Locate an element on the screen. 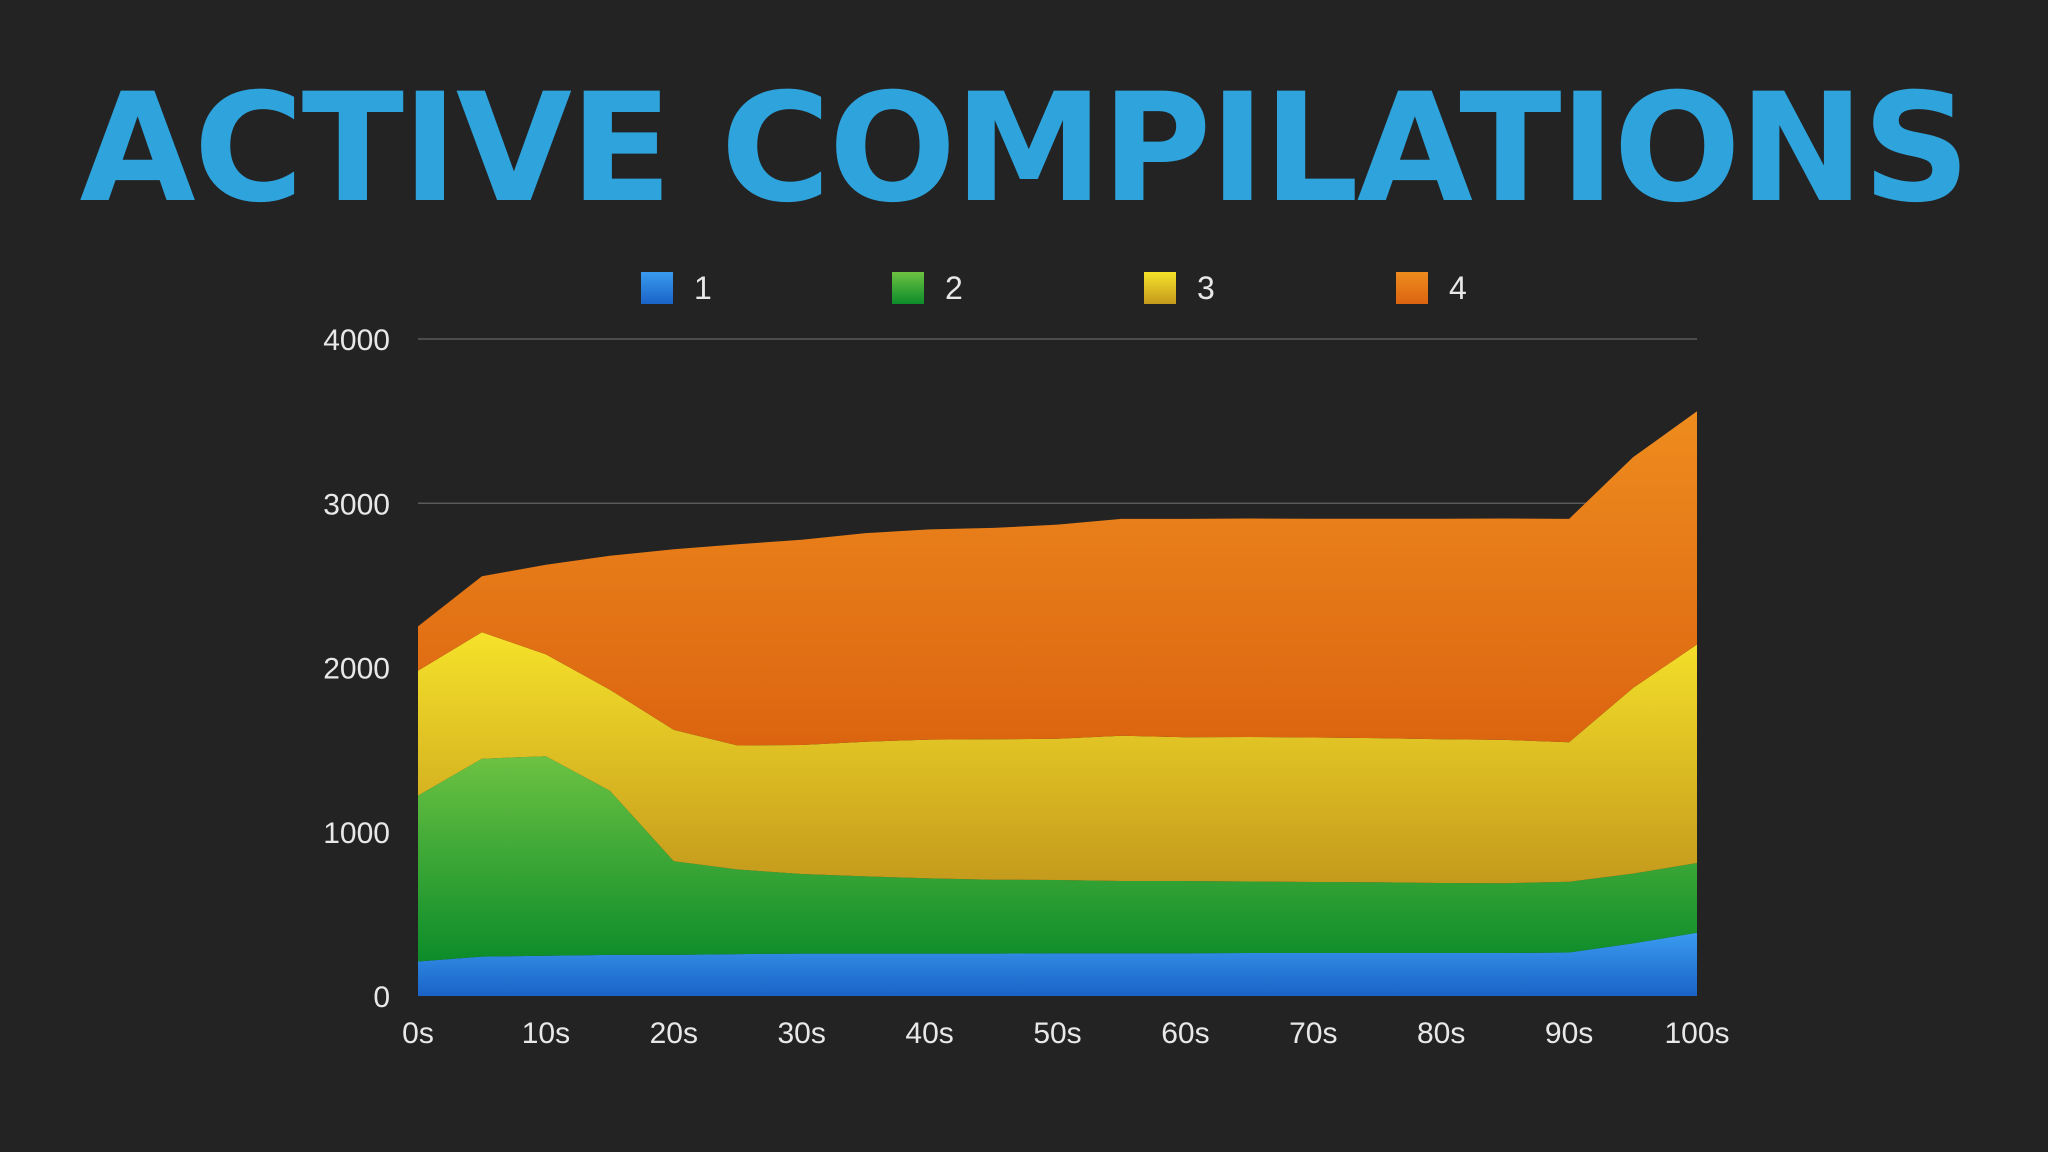 This screenshot has height=1152, width=2048. y-axis: 0 1000 2000 3000 4000 is located at coordinates (356, 669).